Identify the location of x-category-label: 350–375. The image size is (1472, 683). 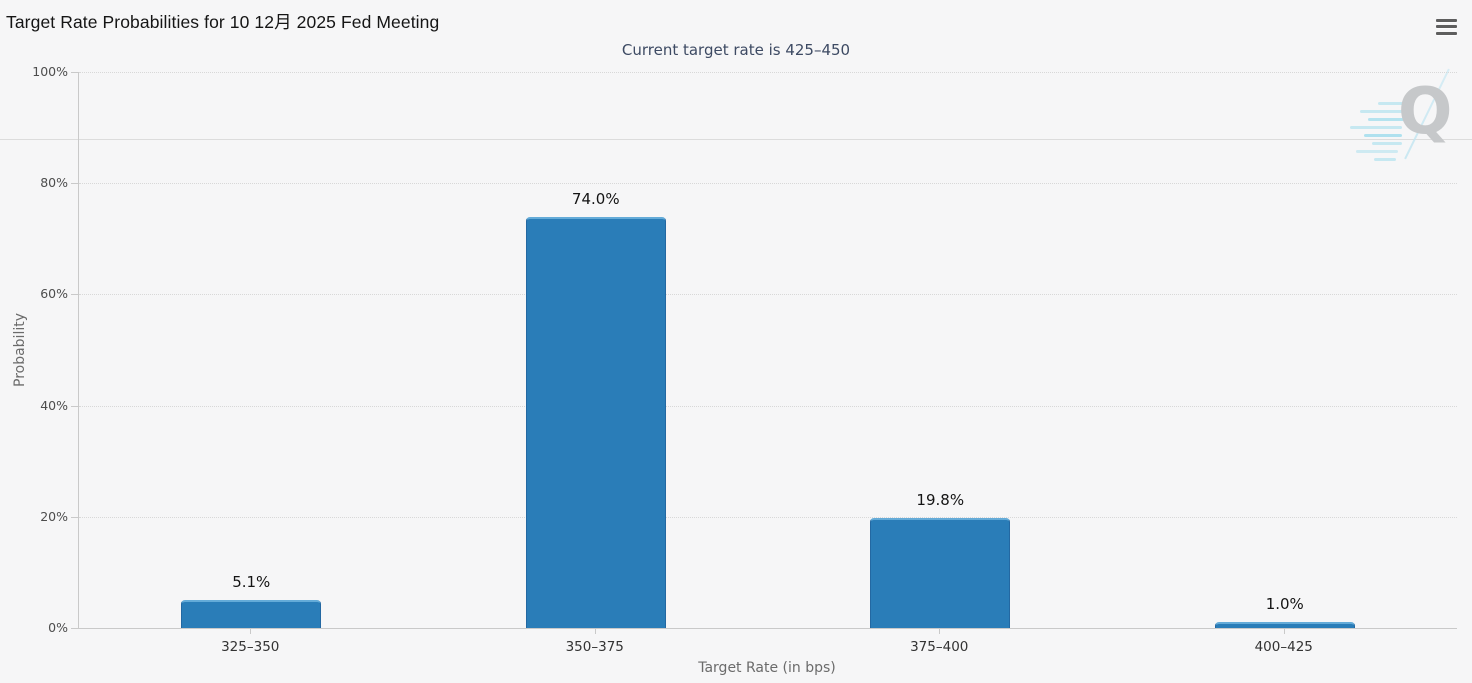
(594, 647).